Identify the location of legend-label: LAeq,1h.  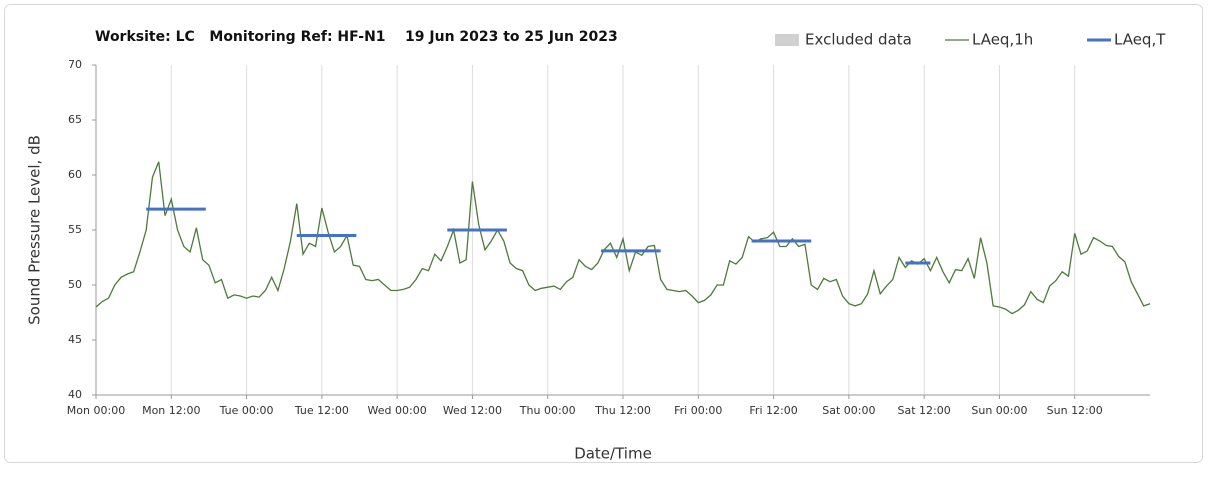
(1002, 40).